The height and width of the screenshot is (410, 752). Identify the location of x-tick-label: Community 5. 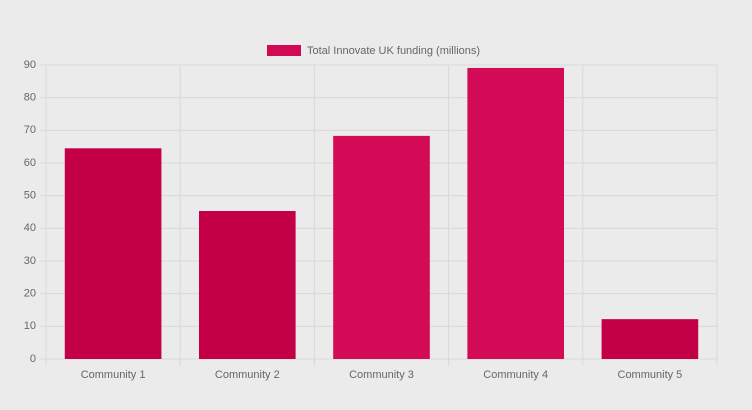
(650, 375).